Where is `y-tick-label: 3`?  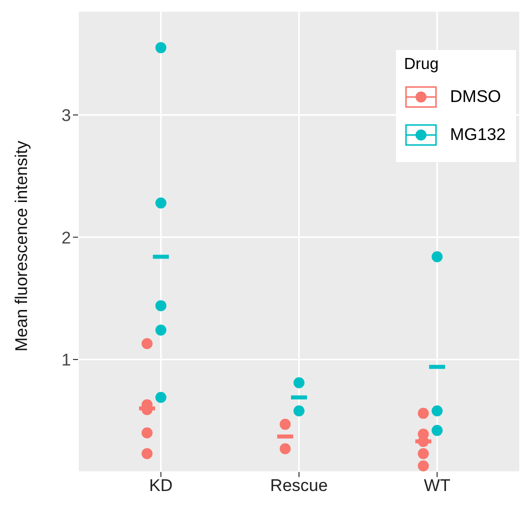
y-tick-label: 3 is located at coordinates (66, 115).